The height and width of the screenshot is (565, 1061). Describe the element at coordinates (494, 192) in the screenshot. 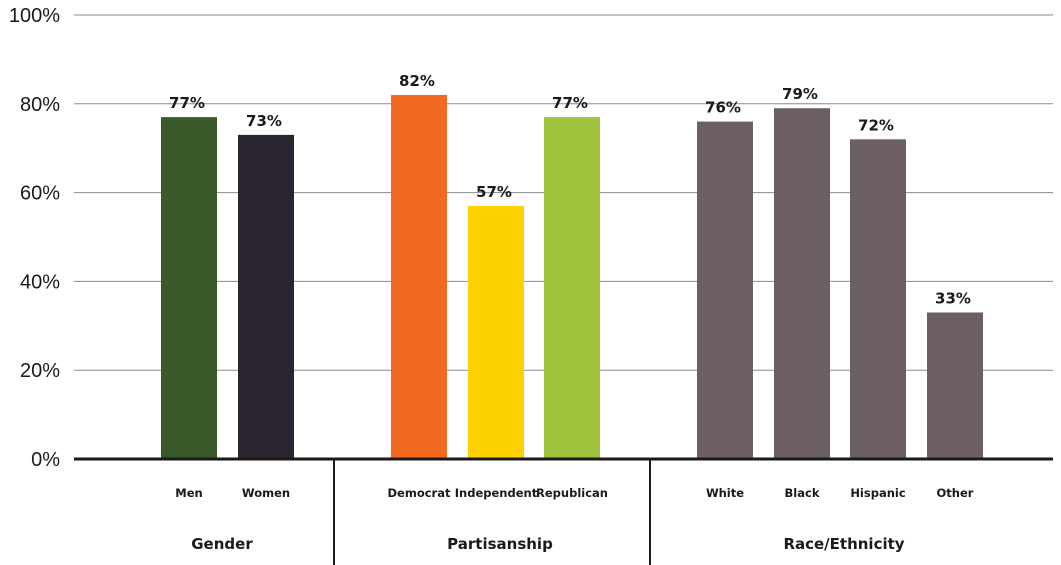

I see `value-label: 57%` at that location.